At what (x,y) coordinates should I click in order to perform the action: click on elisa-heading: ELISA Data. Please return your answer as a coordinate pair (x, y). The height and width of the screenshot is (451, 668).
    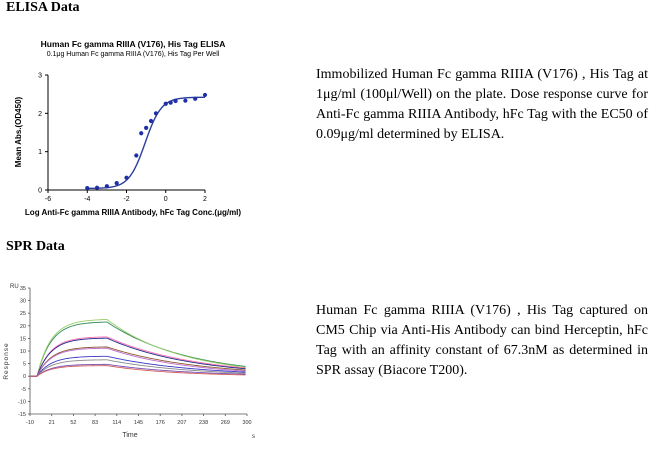
    Looking at the image, I should click on (43, 7).